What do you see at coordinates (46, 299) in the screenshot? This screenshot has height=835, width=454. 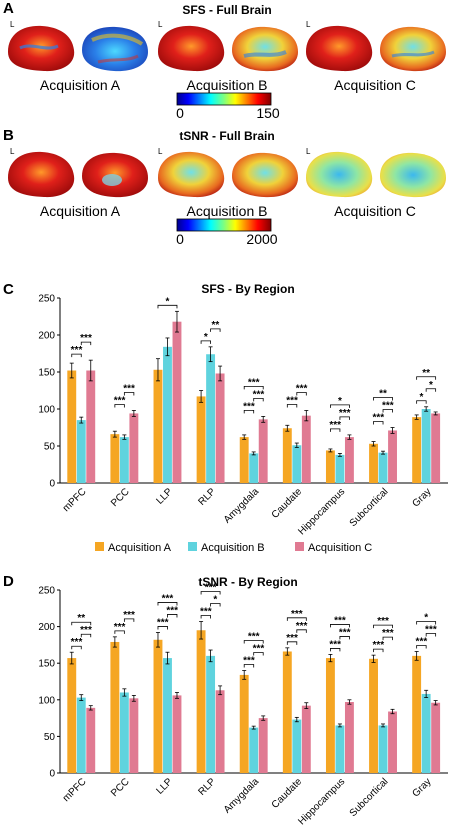 I see `y-tick-label: 250` at bounding box center [46, 299].